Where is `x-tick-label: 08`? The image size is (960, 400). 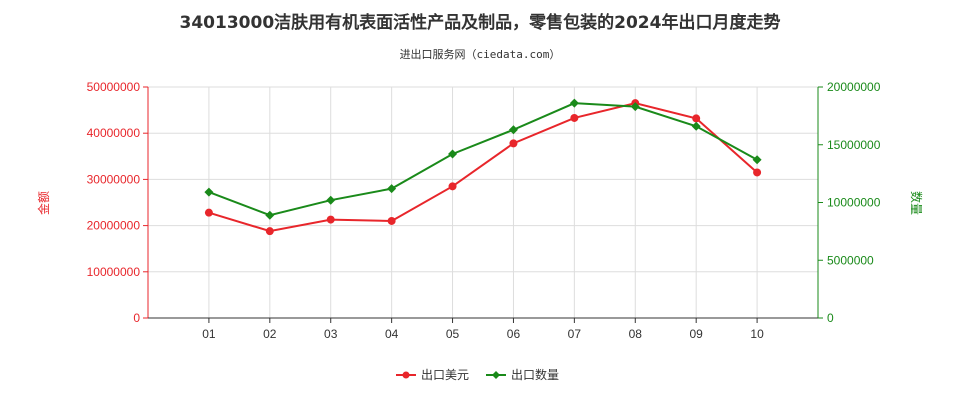
x-tick-label: 08 is located at coordinates (636, 334).